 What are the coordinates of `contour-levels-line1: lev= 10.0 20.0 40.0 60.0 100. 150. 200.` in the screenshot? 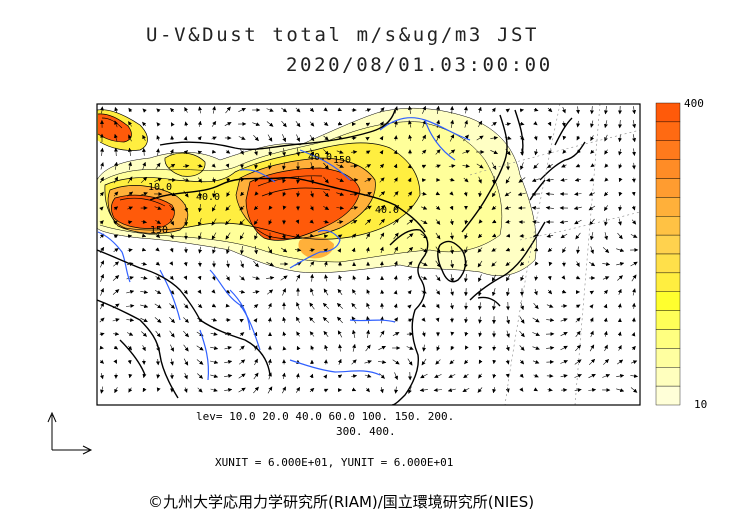 It's located at (325, 416).